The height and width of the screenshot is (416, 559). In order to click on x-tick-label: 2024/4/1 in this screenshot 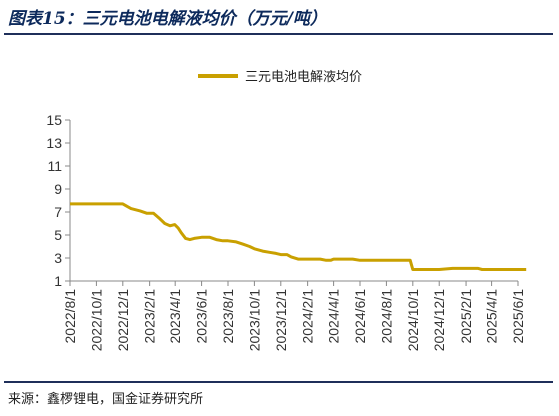, I will do `click(334, 316)`.